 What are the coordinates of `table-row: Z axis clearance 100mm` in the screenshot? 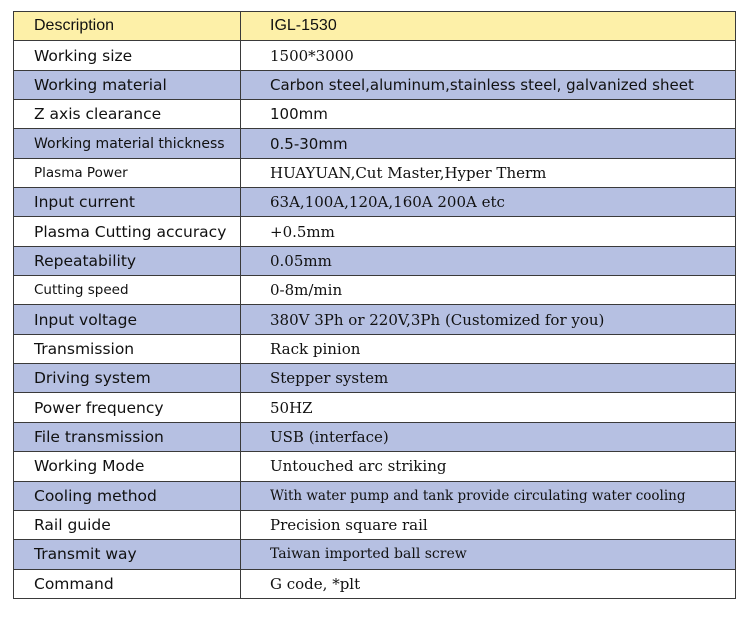 It's located at (374, 114).